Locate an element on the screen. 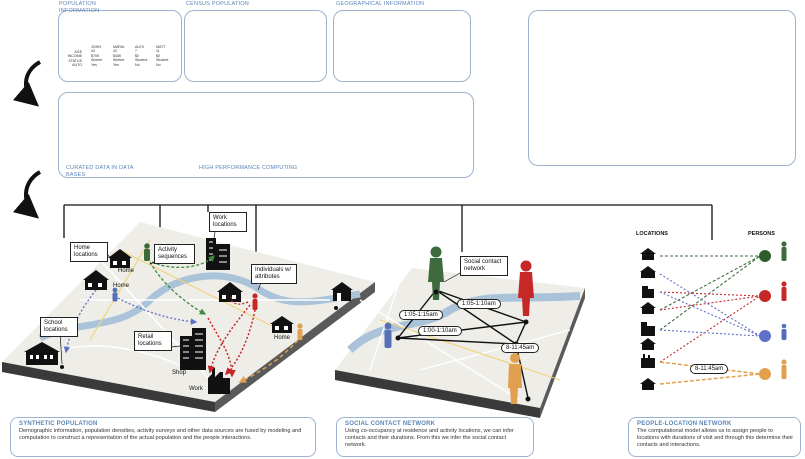 This screenshot has height=459, width=805. social-footer-title: SOCIAL CONTACT NETWORK is located at coordinates (390, 424).